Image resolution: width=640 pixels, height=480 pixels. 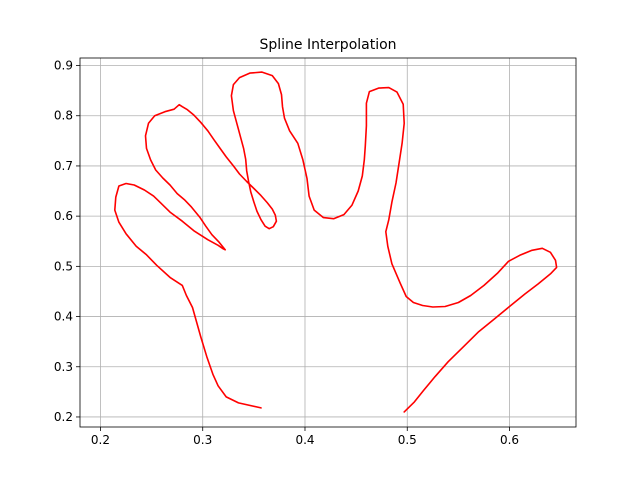 What do you see at coordinates (63, 417) in the screenshot?
I see `y-tick-label: 0.2` at bounding box center [63, 417].